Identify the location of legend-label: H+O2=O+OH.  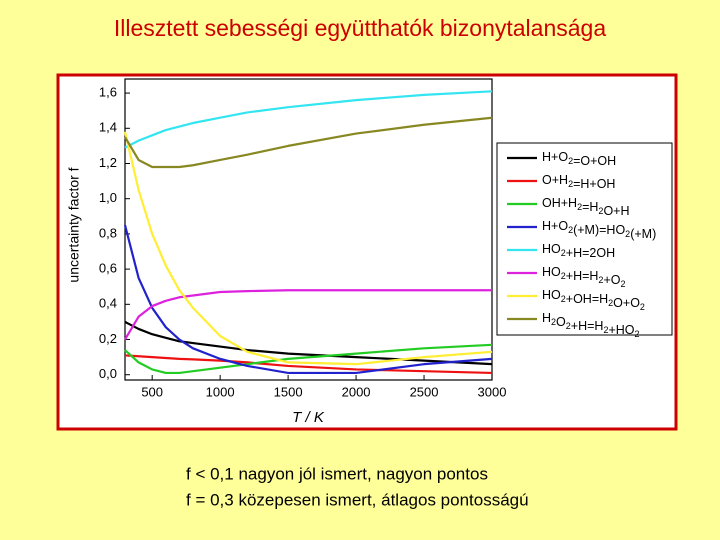
(579, 159).